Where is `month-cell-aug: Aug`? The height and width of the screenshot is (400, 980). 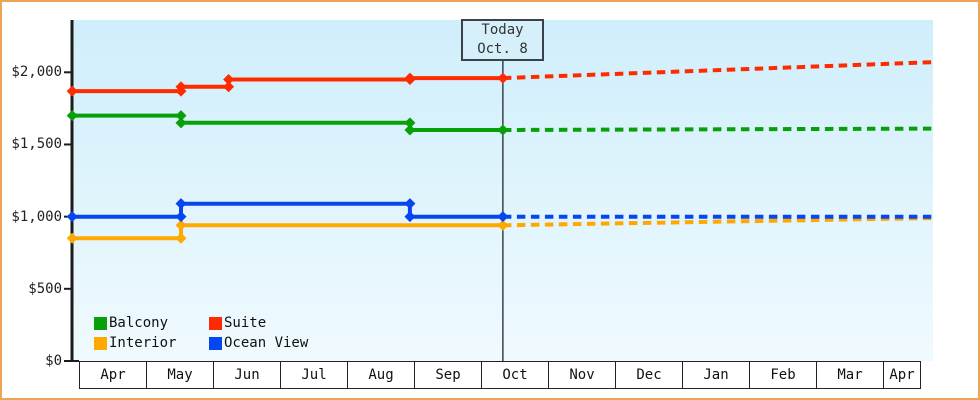
month-cell-aug: Aug is located at coordinates (381, 375).